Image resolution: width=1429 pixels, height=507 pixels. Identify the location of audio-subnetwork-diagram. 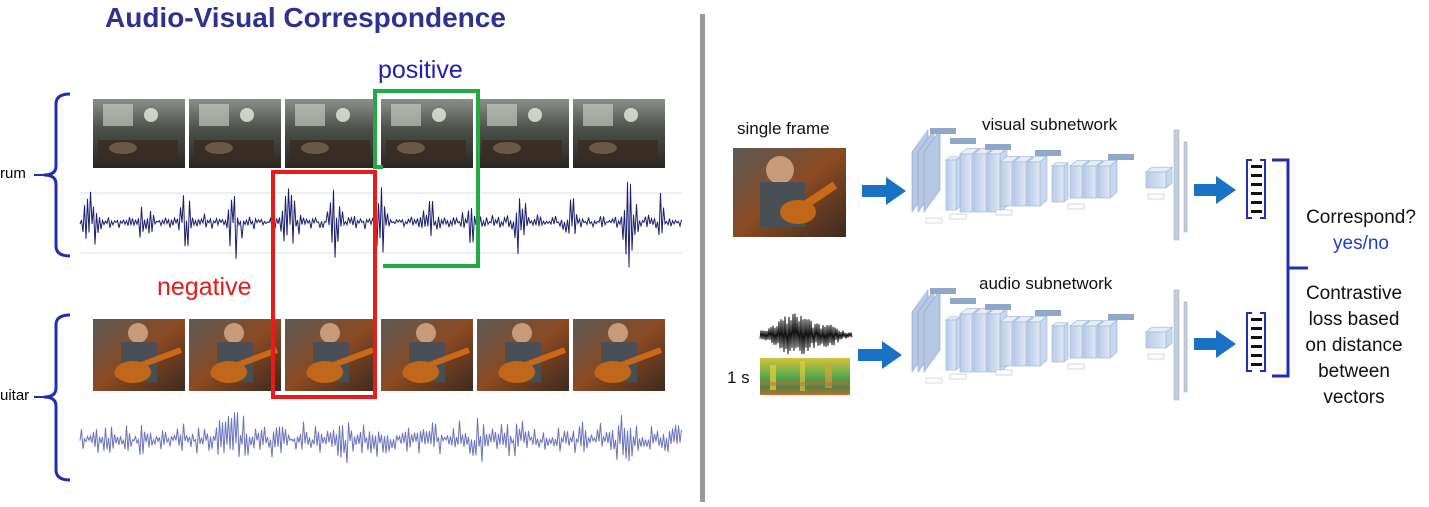
(1049, 344).